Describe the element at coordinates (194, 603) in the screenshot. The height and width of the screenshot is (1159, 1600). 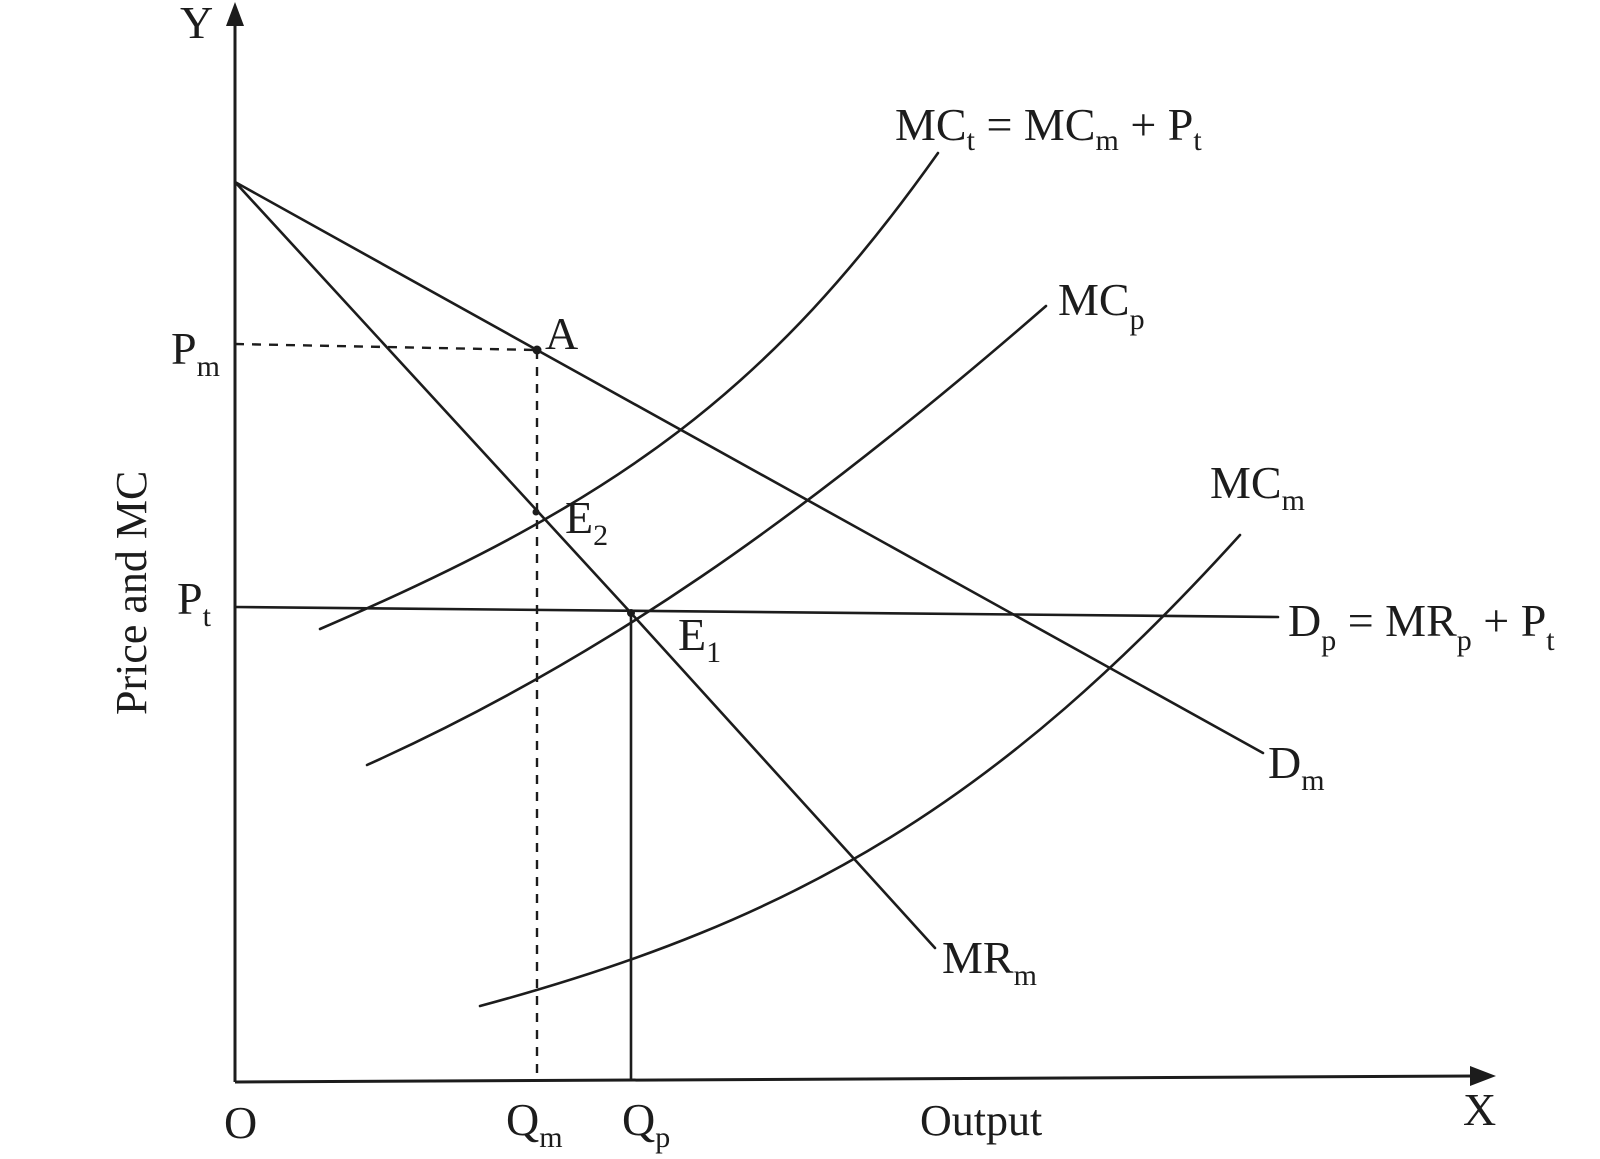
I see `pt-tick-label: Pt` at that location.